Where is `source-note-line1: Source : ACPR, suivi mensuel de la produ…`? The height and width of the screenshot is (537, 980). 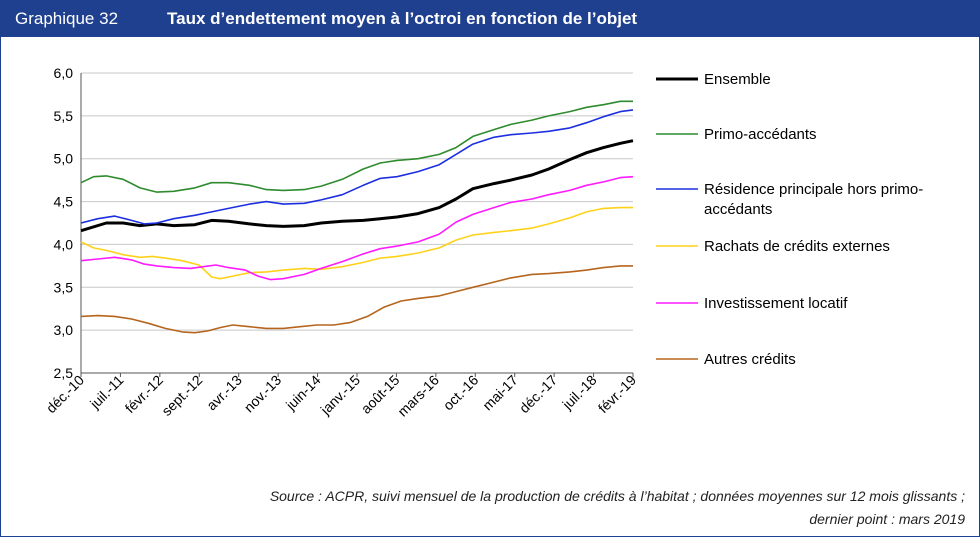
source-note-line1: Source : ACPR, suivi mensuel de la produ… is located at coordinates (617, 496).